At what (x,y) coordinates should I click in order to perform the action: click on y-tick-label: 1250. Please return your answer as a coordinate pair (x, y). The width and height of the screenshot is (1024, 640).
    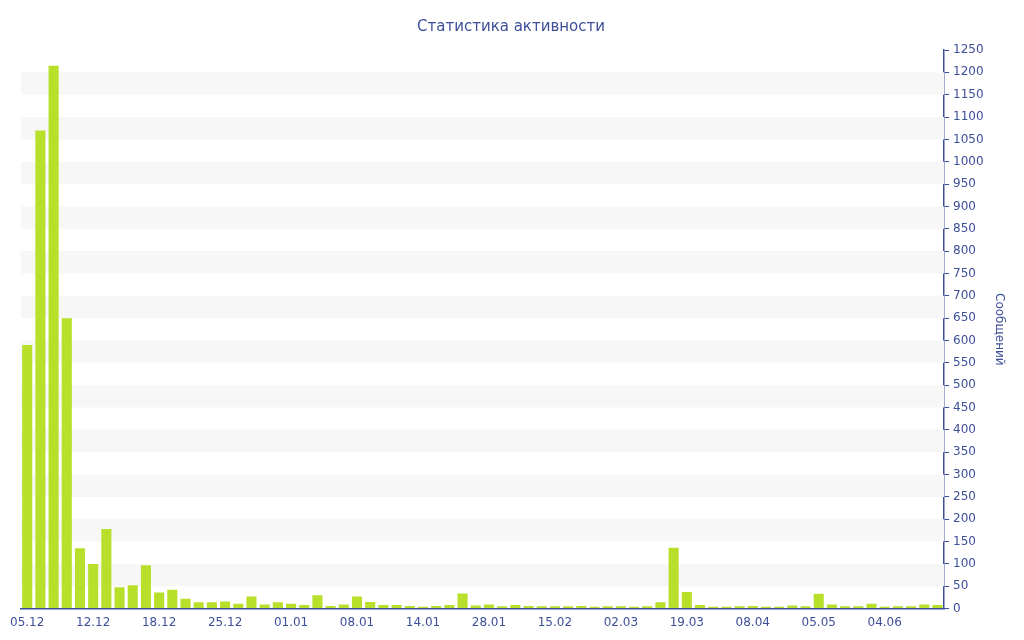
    Looking at the image, I should click on (968, 49).